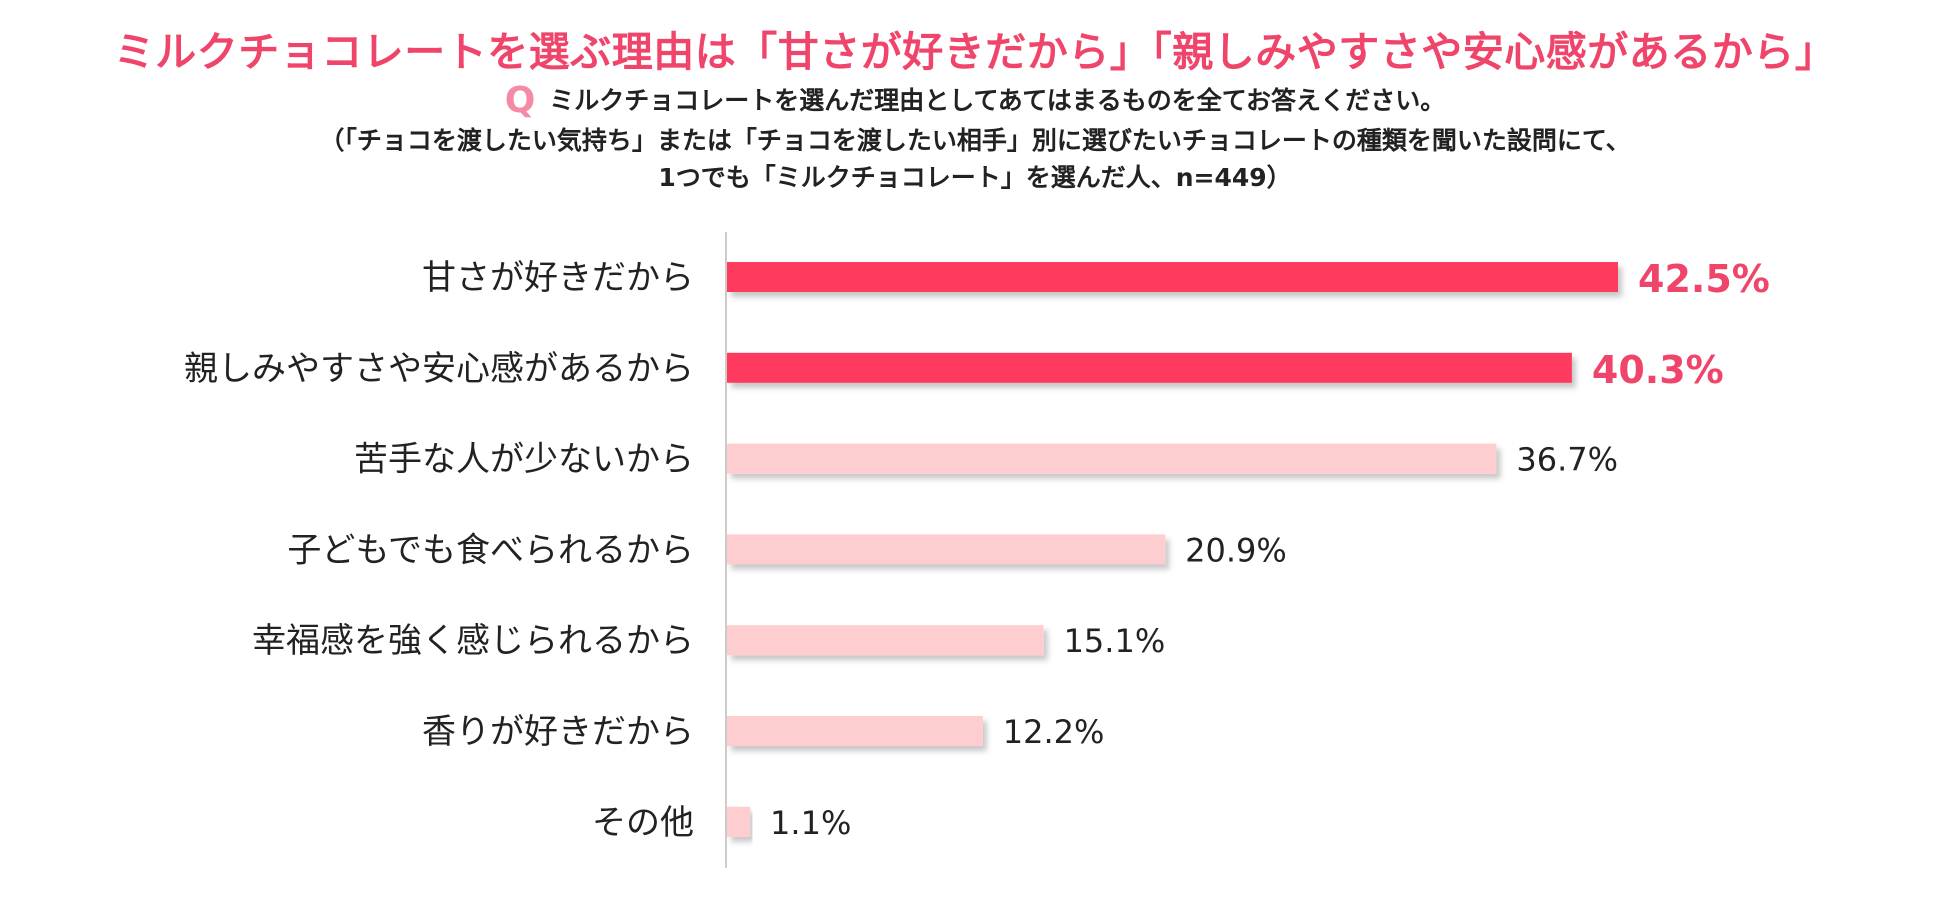  What do you see at coordinates (1567, 460) in the screenshot?
I see `value-label: 36.7%` at bounding box center [1567, 460].